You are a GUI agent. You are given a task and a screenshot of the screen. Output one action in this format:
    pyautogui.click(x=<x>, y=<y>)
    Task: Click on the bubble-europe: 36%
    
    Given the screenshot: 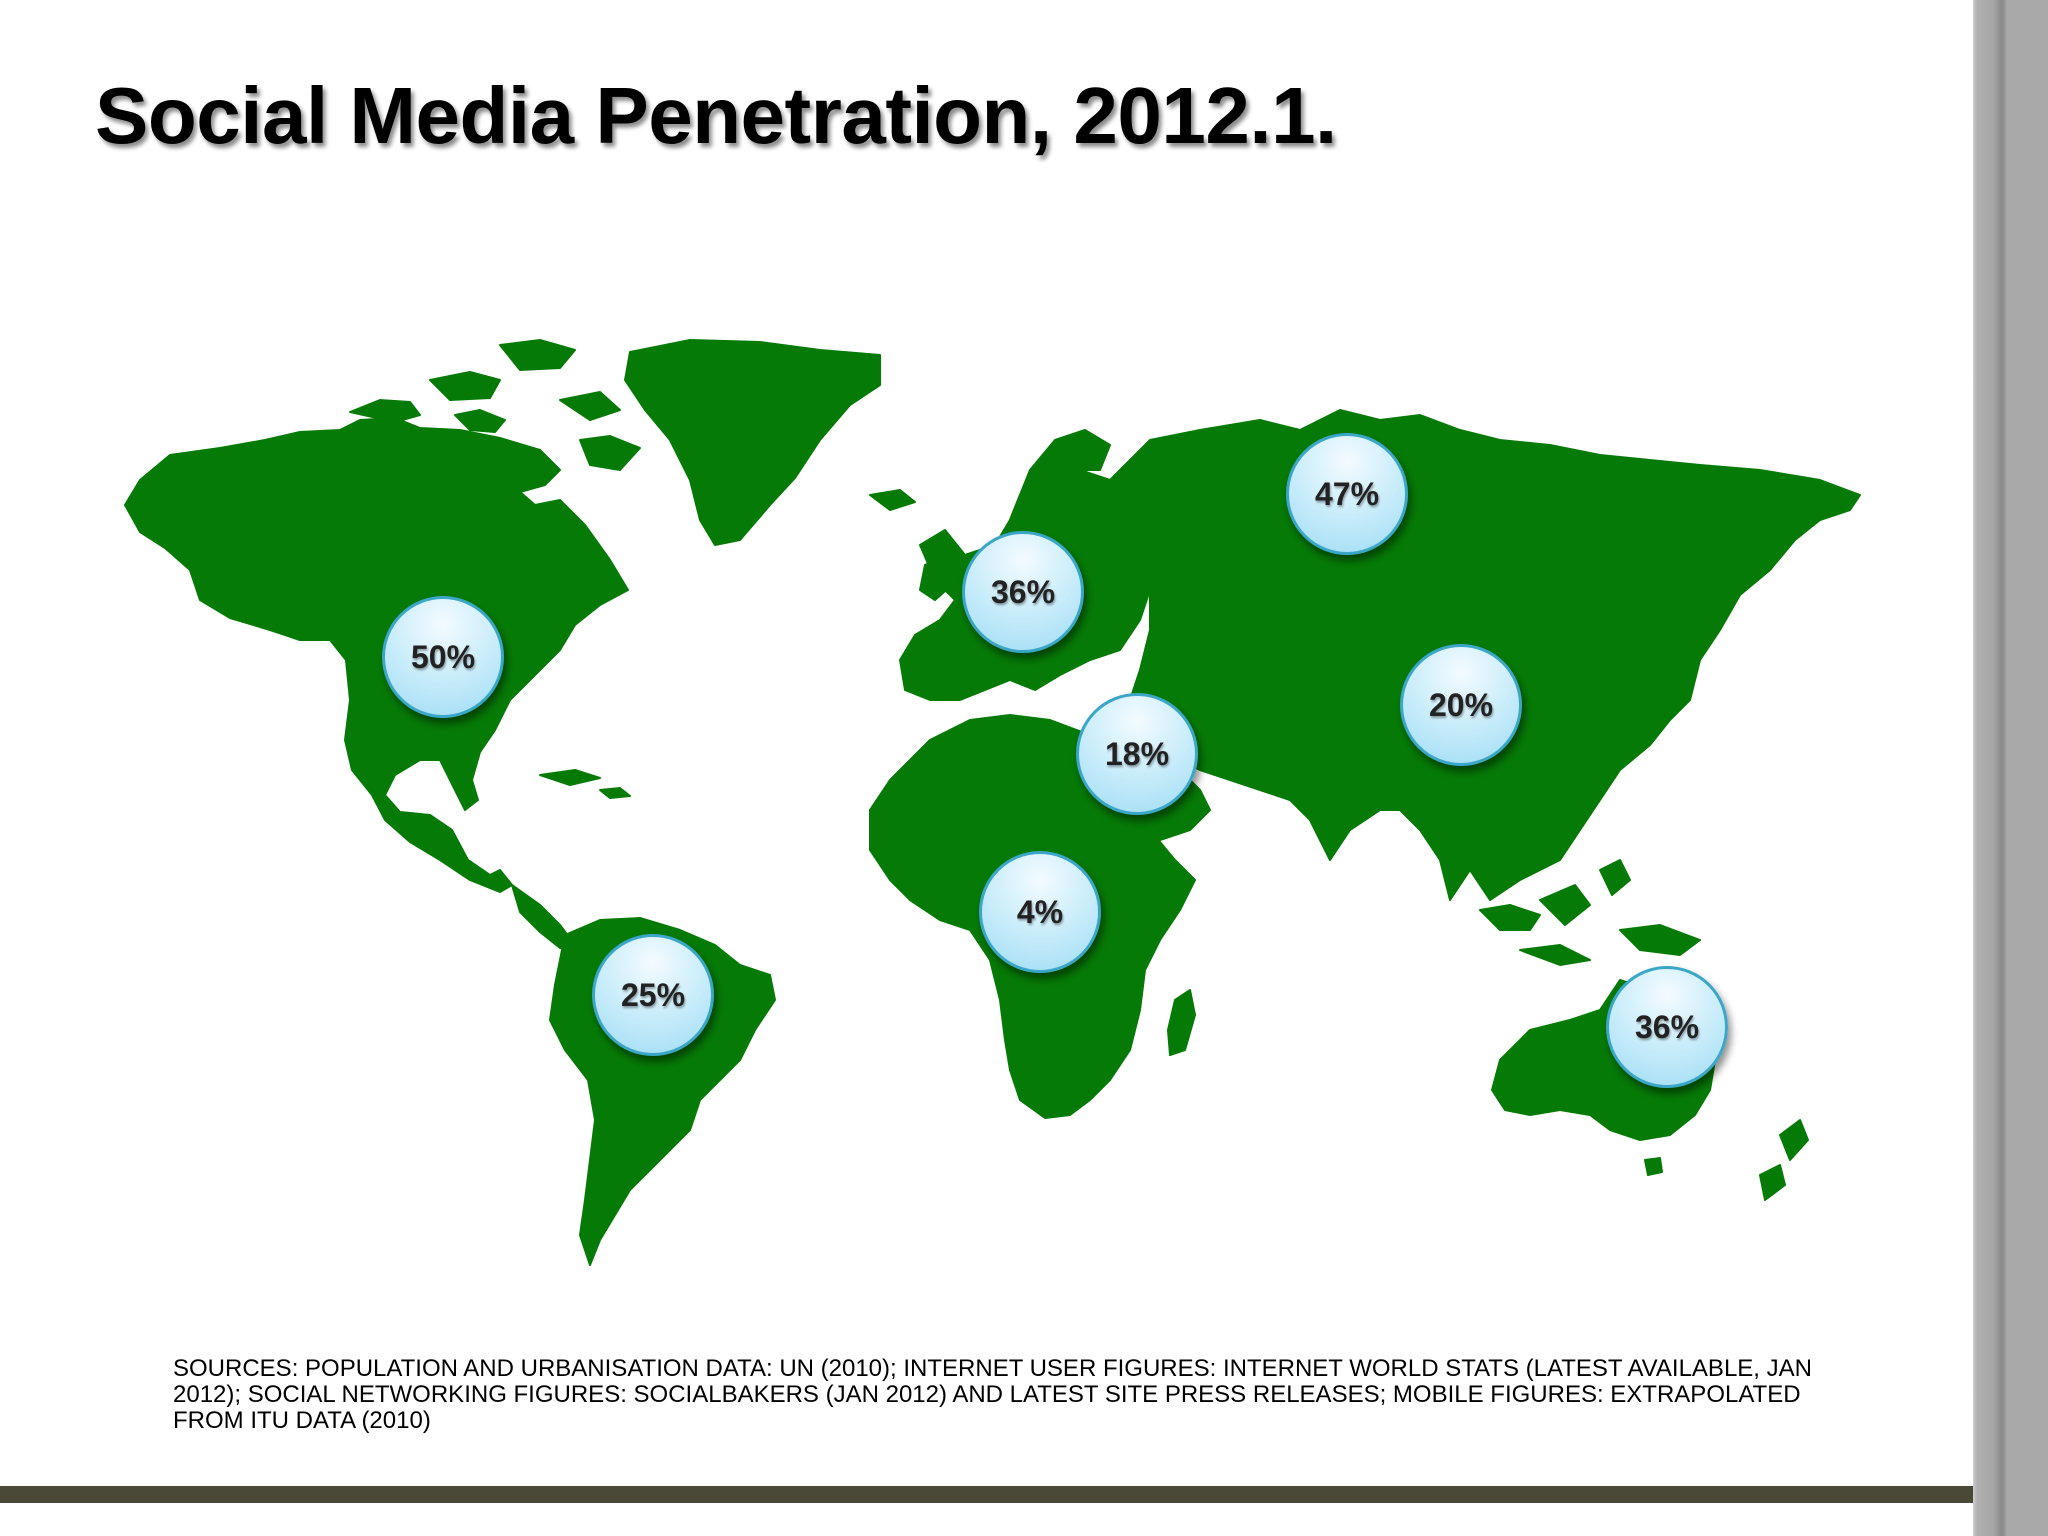 What is the action you would take?
    pyautogui.click(x=1023, y=592)
    